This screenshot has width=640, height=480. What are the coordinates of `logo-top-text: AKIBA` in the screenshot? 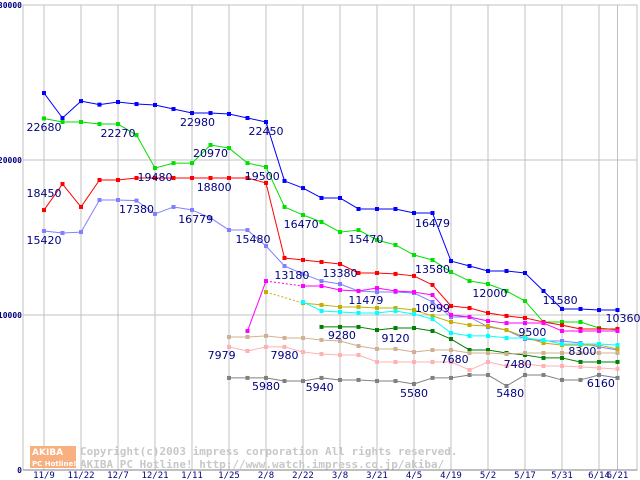 It's located at (47, 453).